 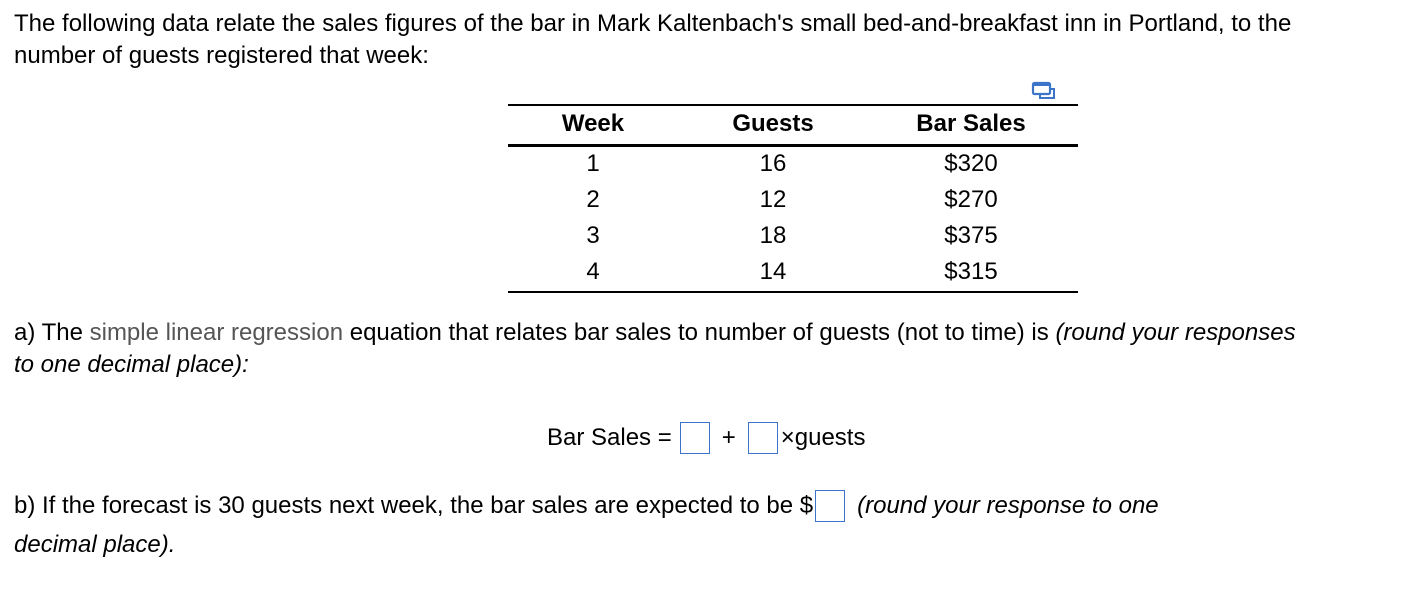 I want to click on slope-input, so click(x=762, y=438).